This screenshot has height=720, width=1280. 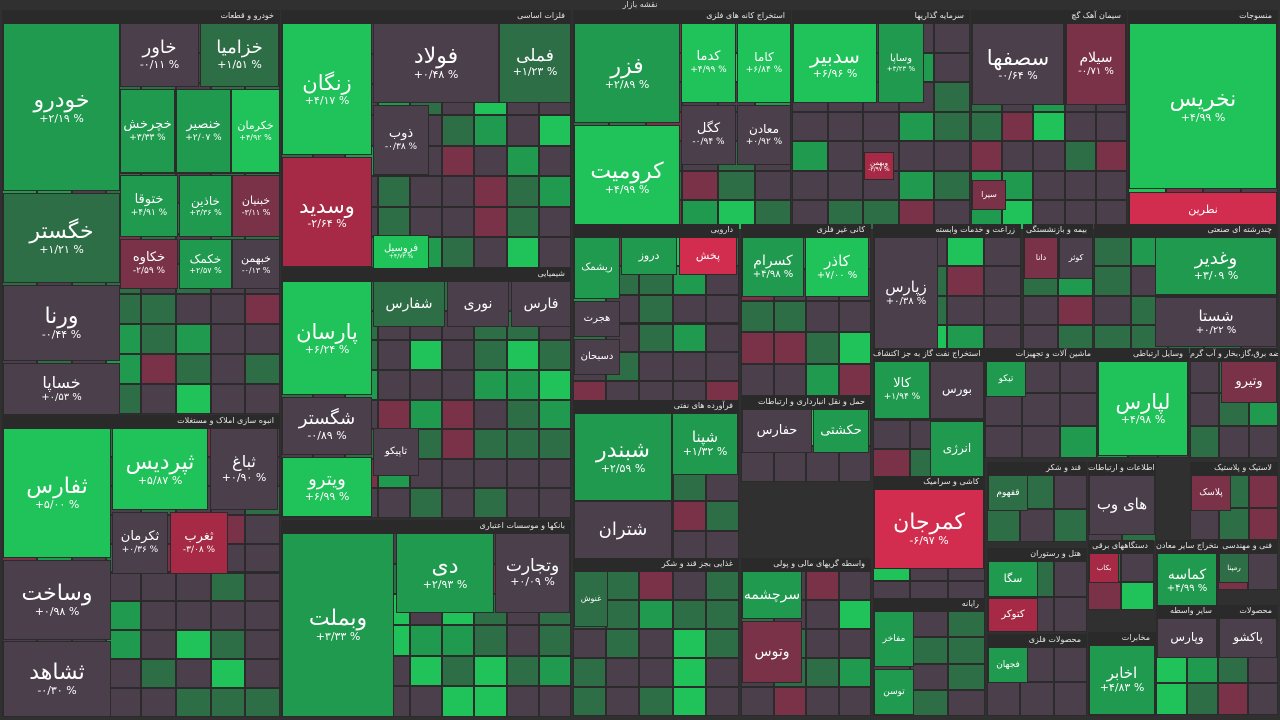 What do you see at coordinates (61, 323) in the screenshot?
I see `stock-tile: ورنا -۰/۴۴ %` at bounding box center [61, 323].